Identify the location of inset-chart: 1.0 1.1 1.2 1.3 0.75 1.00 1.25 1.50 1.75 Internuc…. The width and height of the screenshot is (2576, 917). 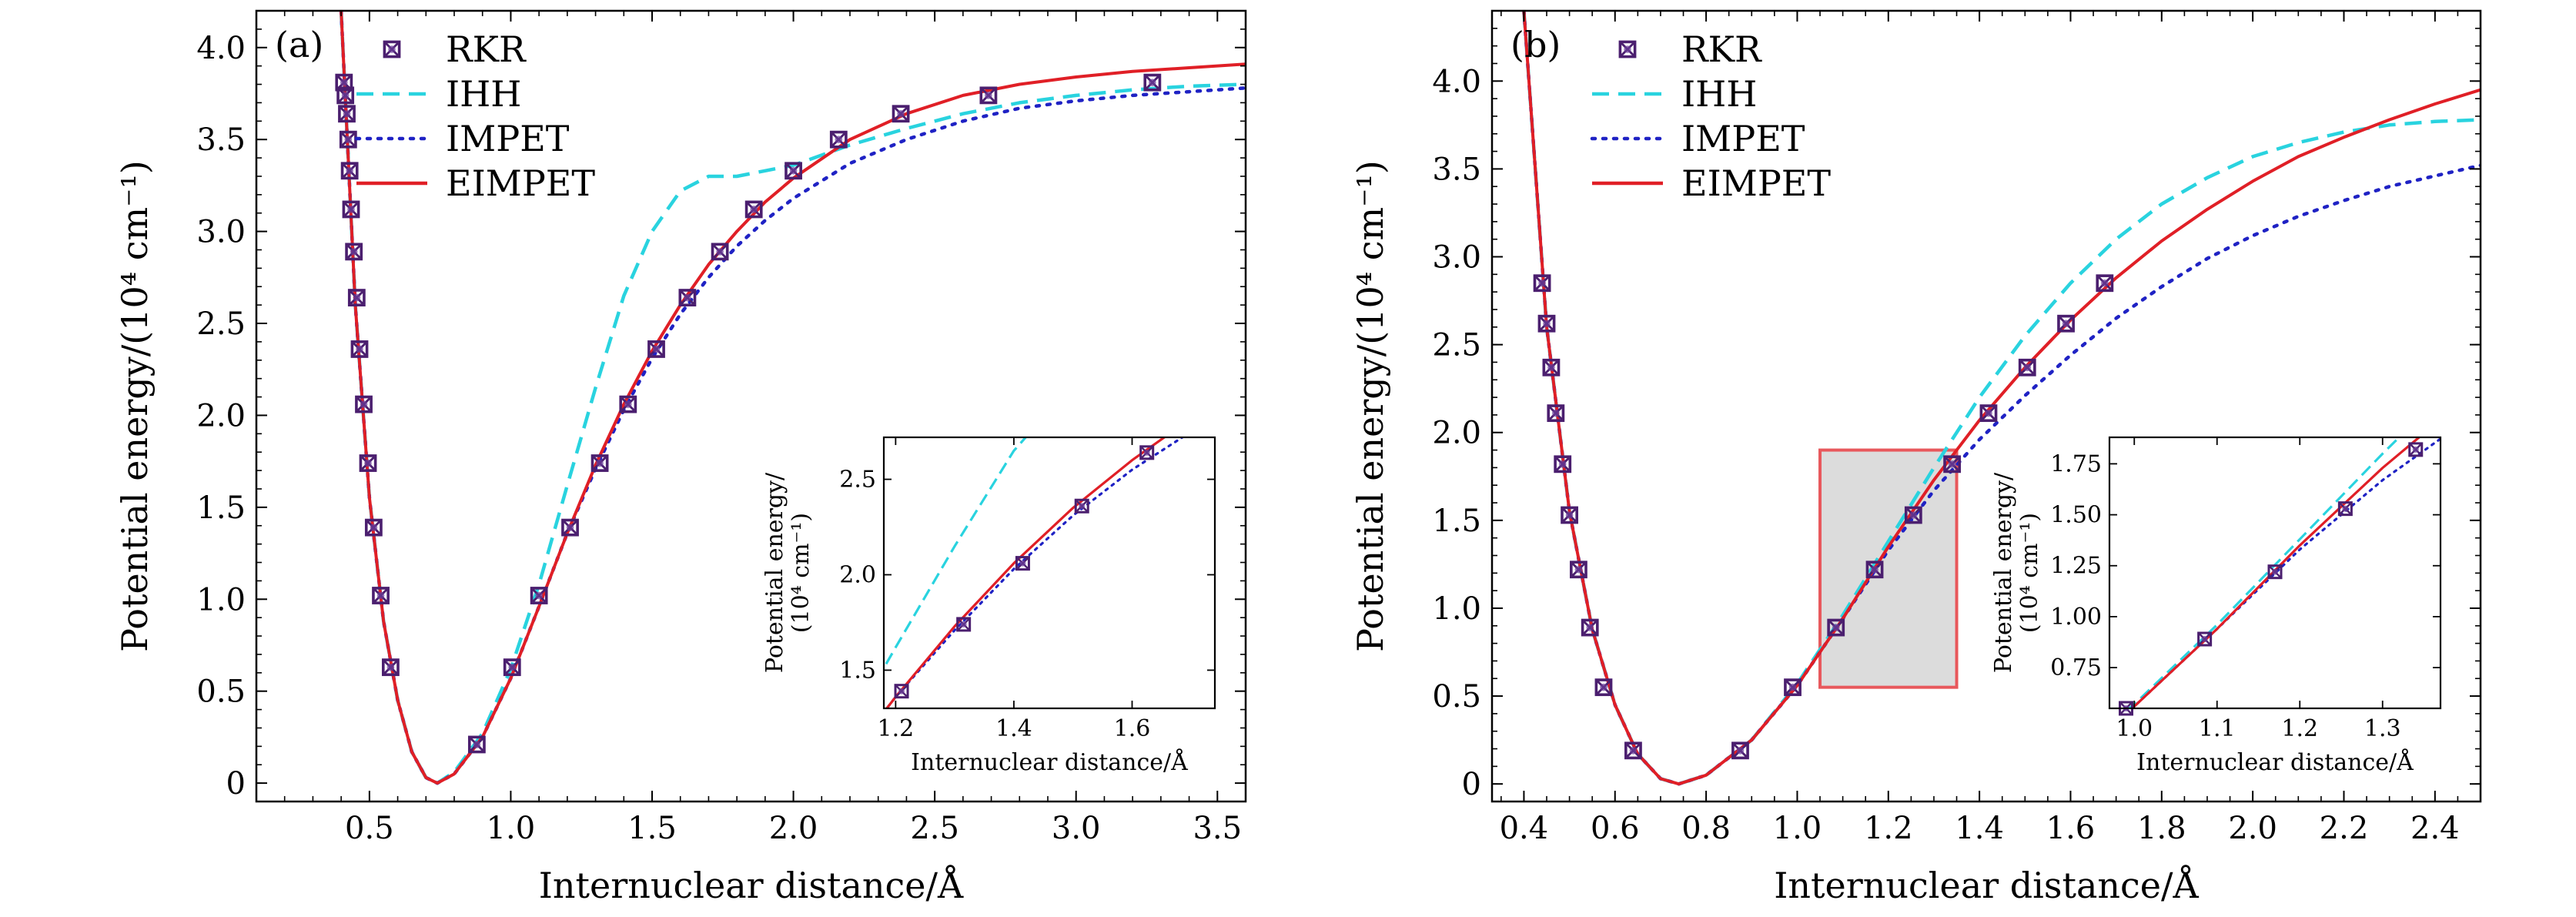
(2216, 606).